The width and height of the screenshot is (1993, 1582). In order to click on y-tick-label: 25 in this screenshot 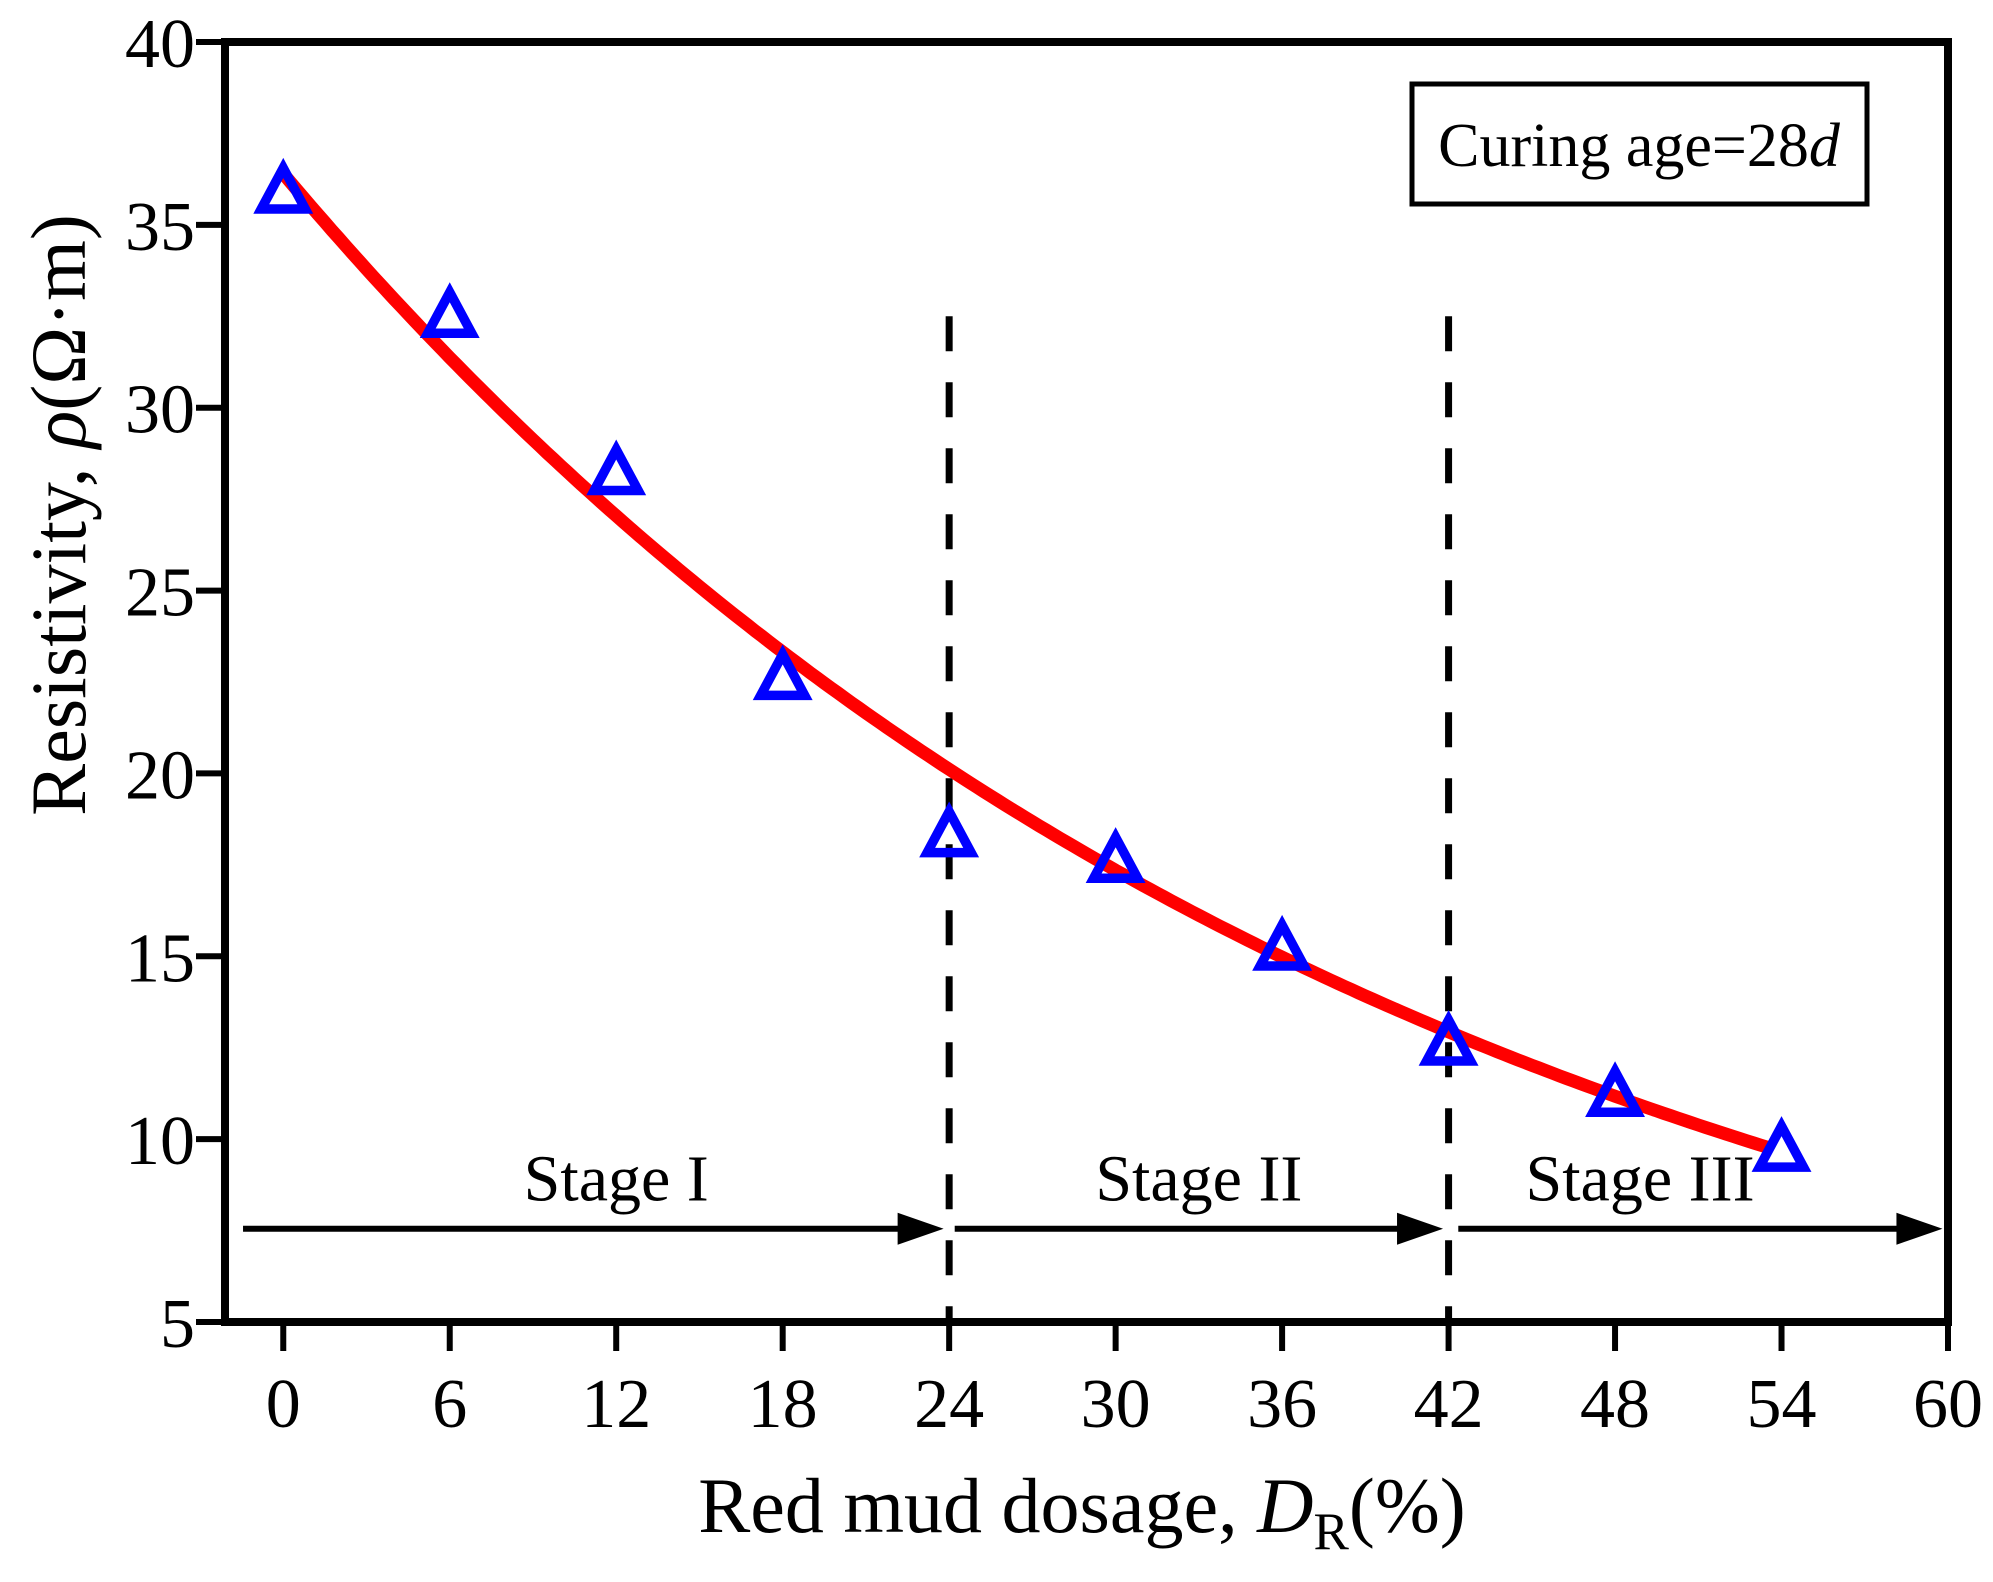, I will do `click(160, 593)`.